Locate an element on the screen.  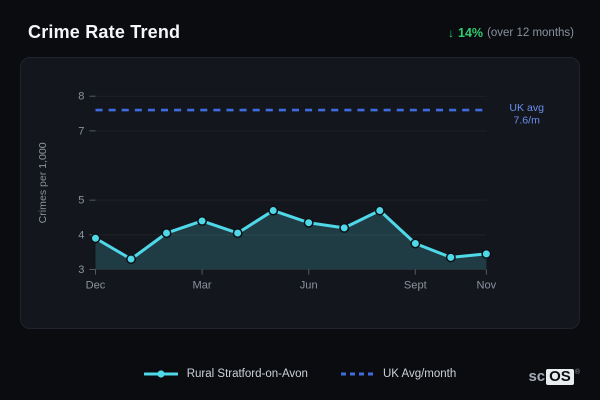
page-header: Crime Rate Trend ↓ 14% (over 12 months) is located at coordinates (300, 28).